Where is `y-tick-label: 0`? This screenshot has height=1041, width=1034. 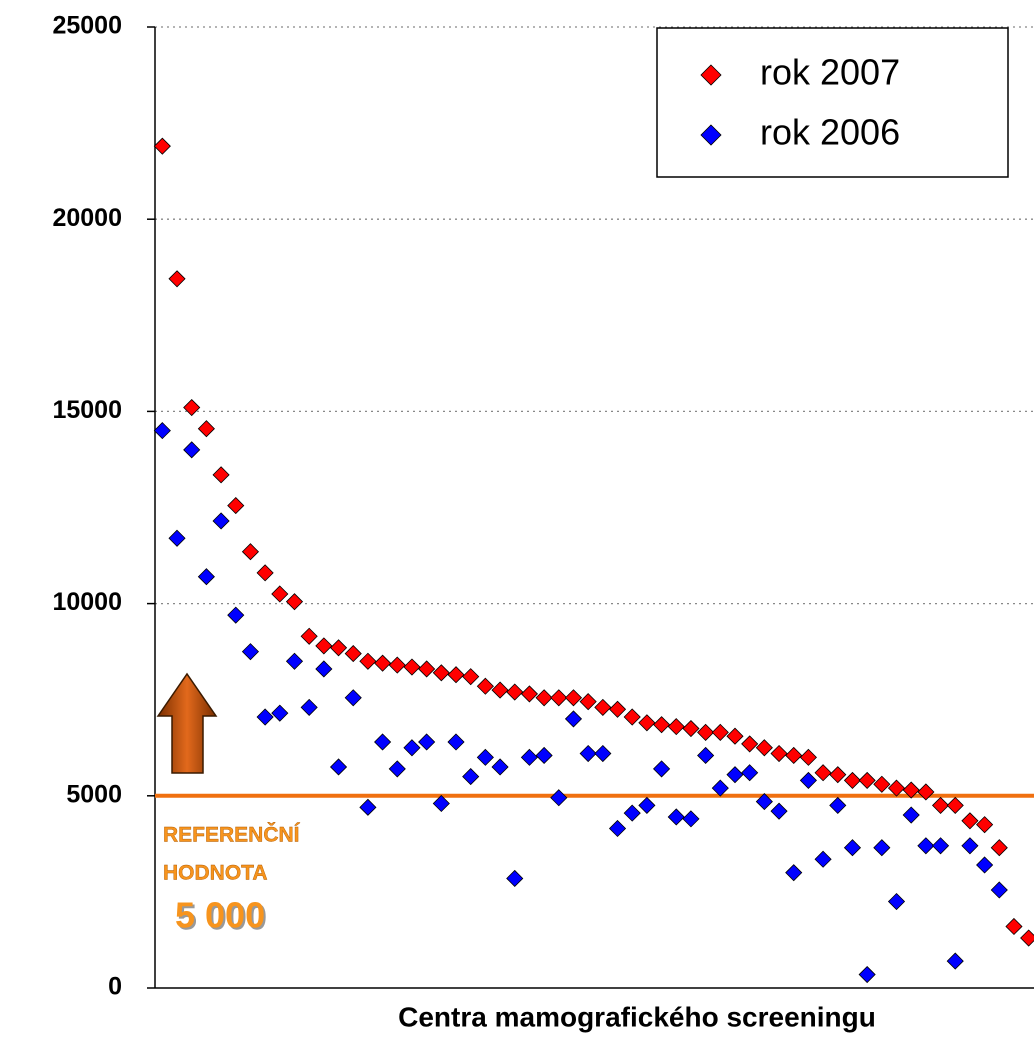
y-tick-label: 0 is located at coordinates (115, 987).